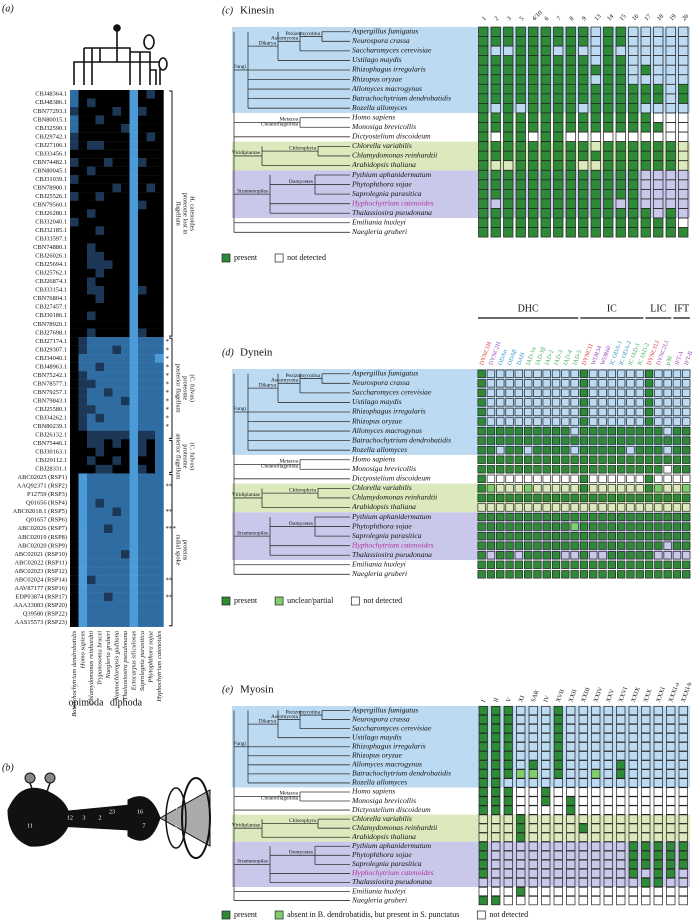  What do you see at coordinates (648, 17) in the screenshot?
I see `column-label: 17` at bounding box center [648, 17].